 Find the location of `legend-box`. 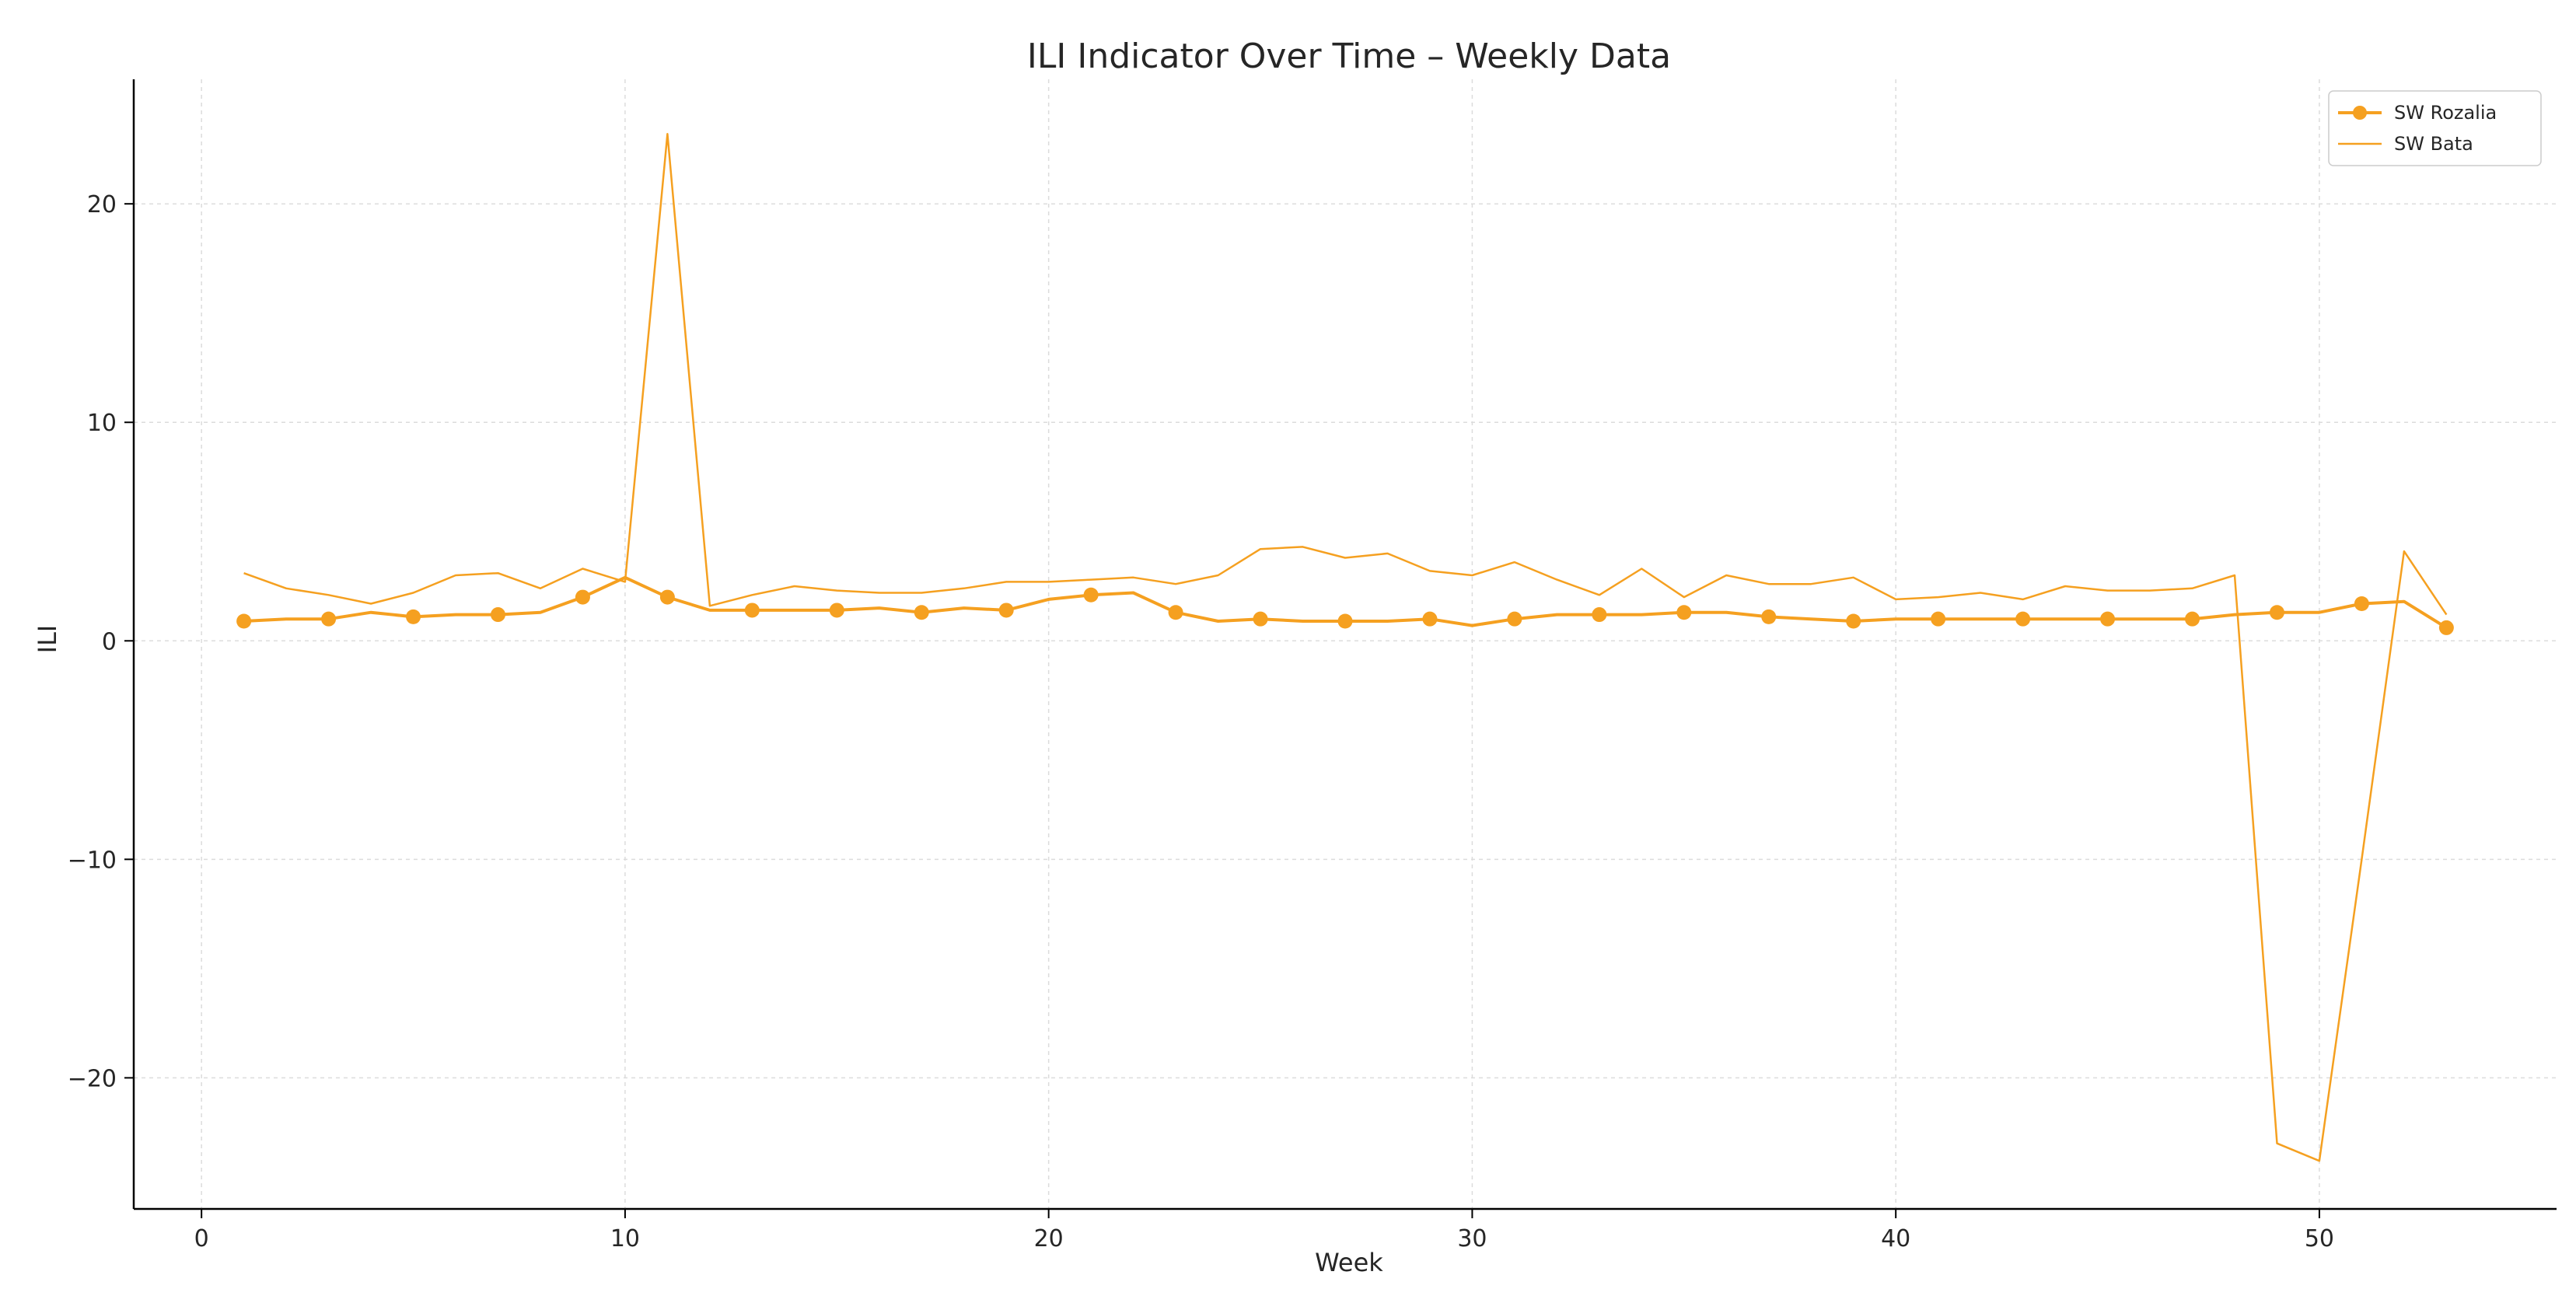

legend-box is located at coordinates (2435, 128).